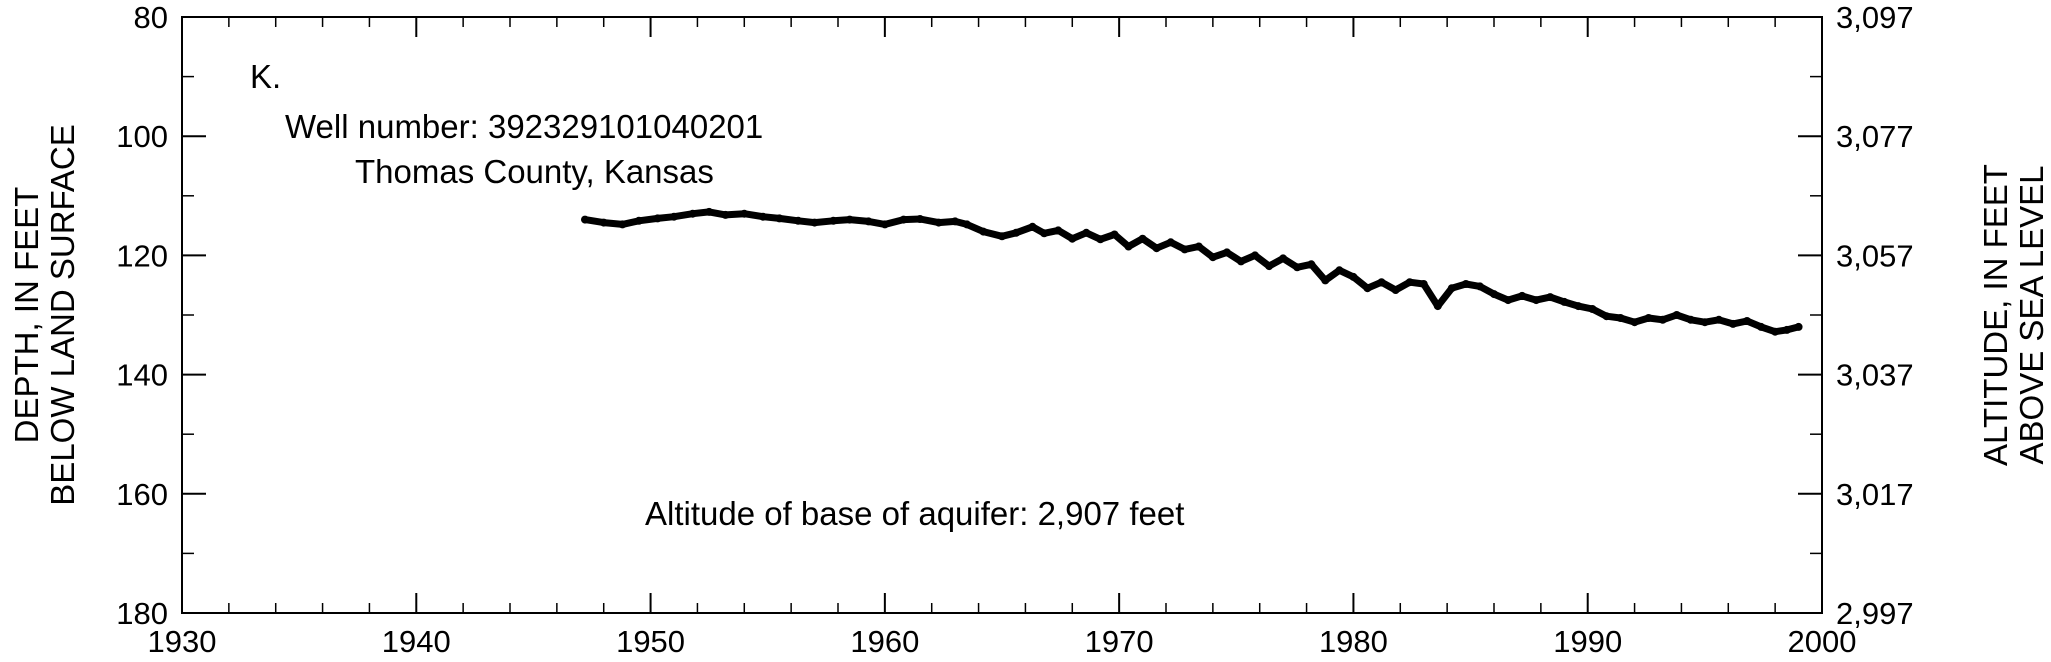  Describe the element at coordinates (265, 76) in the screenshot. I see `panel-label: K.` at that location.